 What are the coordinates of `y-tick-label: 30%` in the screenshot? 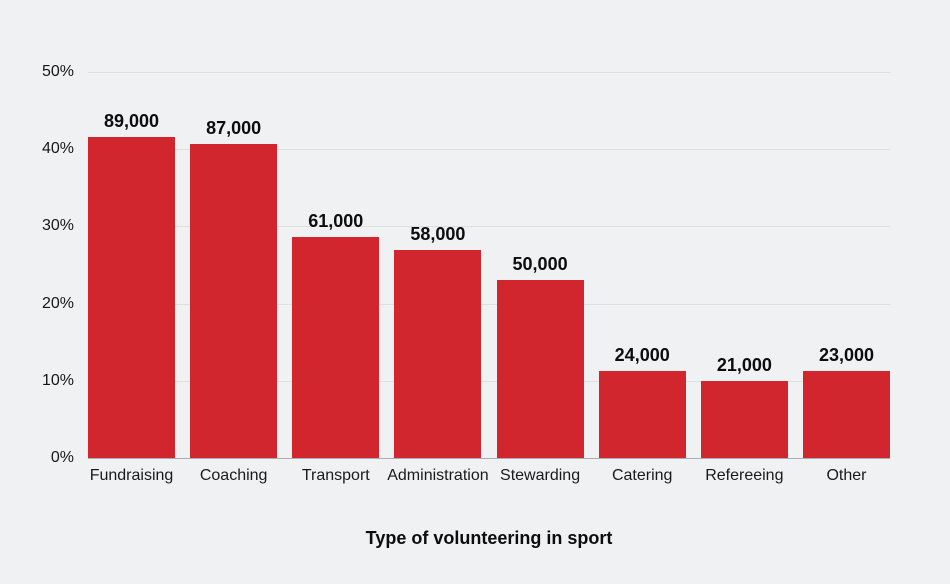 It's located at (57, 226).